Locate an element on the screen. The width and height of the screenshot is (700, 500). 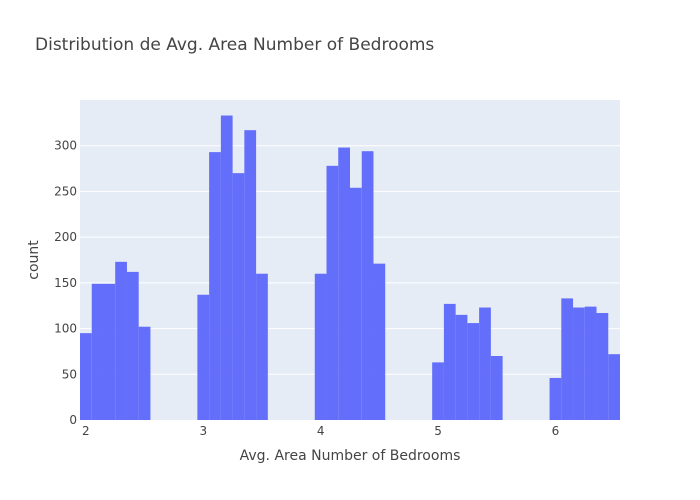
y-axis-label: count is located at coordinates (34, 260).